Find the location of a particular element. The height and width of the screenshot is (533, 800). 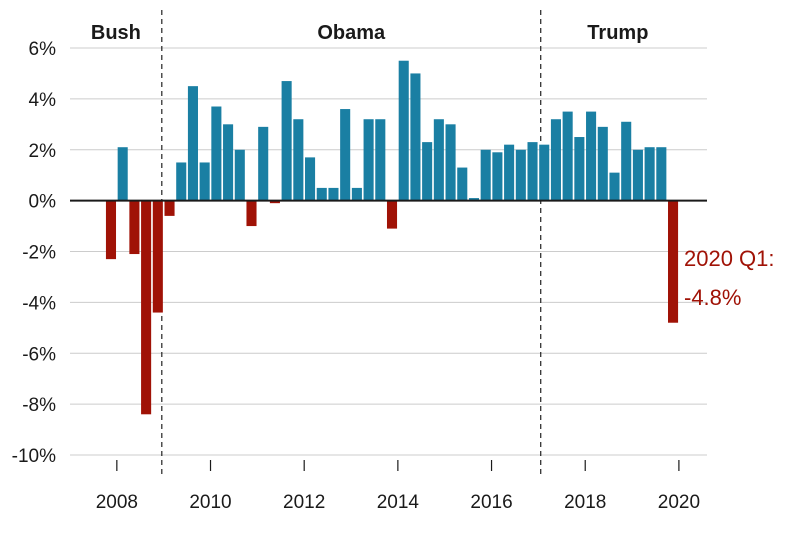

bar-2020-q1 is located at coordinates (673, 261).